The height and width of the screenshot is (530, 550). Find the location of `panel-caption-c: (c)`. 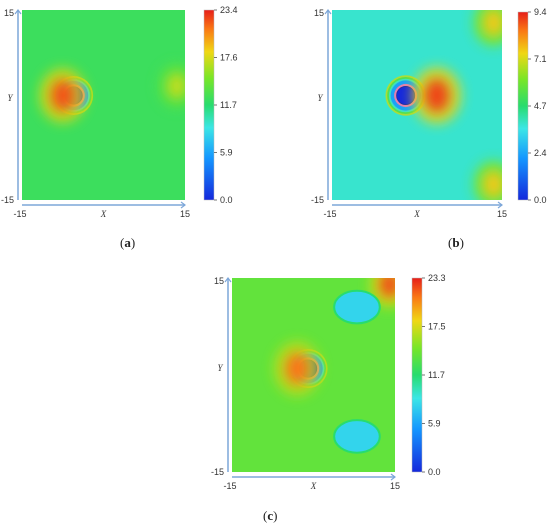

panel-caption-c: (c) is located at coordinates (270, 515).